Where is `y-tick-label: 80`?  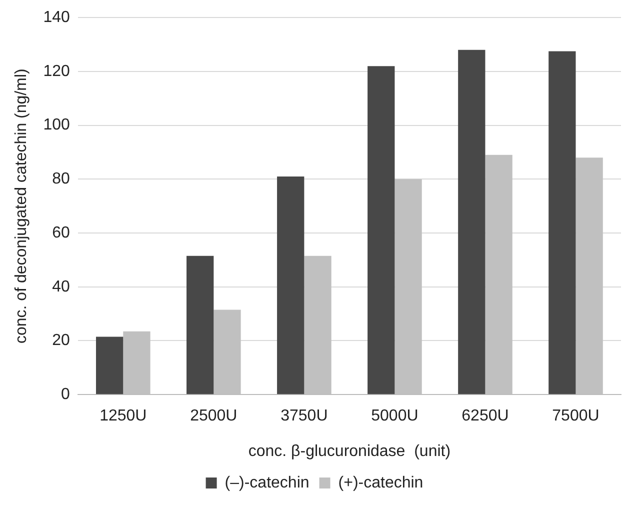
y-tick-label: 80 is located at coordinates (61, 179).